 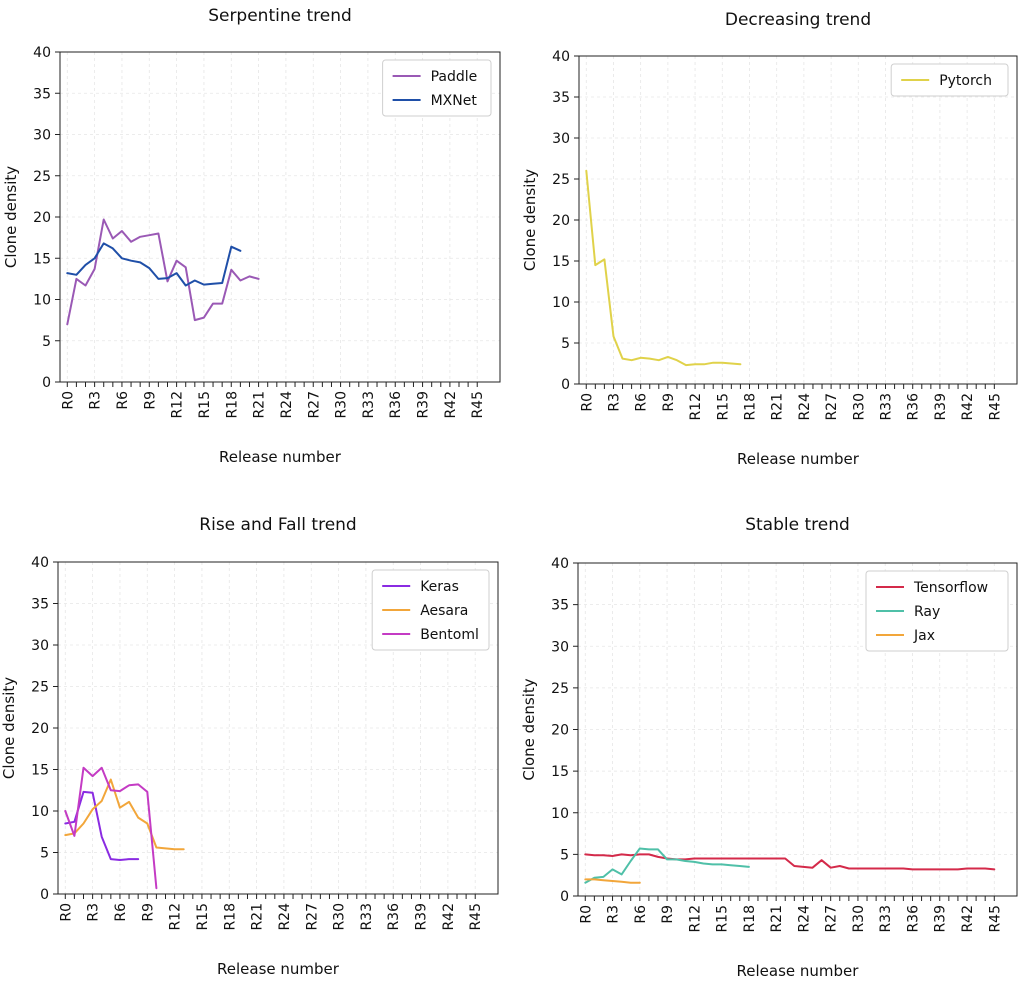 What do you see at coordinates (797, 525) in the screenshot?
I see `chart-title: Stable trend` at bounding box center [797, 525].